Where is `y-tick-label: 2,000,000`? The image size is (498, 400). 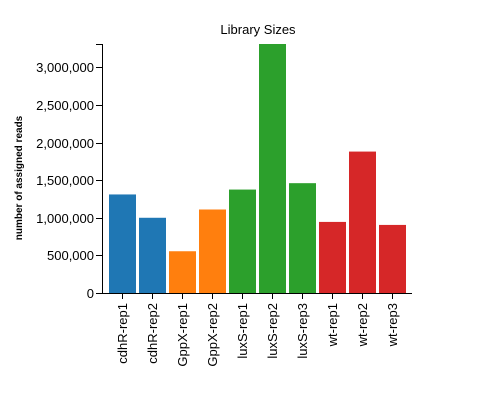
y-tick-label: 2,000,000 is located at coordinates (65, 143).